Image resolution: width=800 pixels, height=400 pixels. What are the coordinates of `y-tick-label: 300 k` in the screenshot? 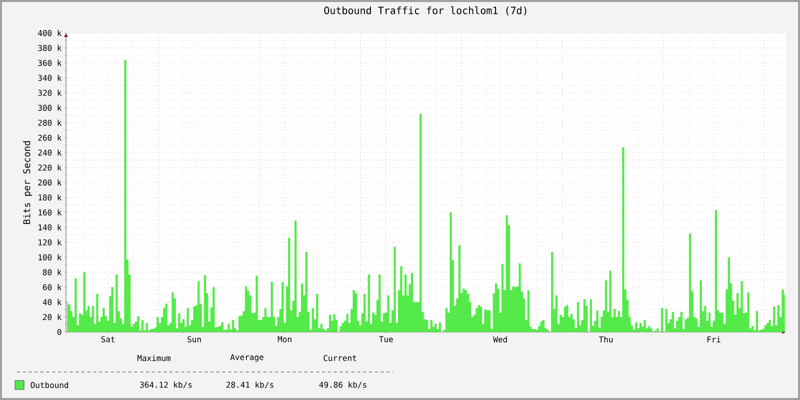 It's located at (50, 107).